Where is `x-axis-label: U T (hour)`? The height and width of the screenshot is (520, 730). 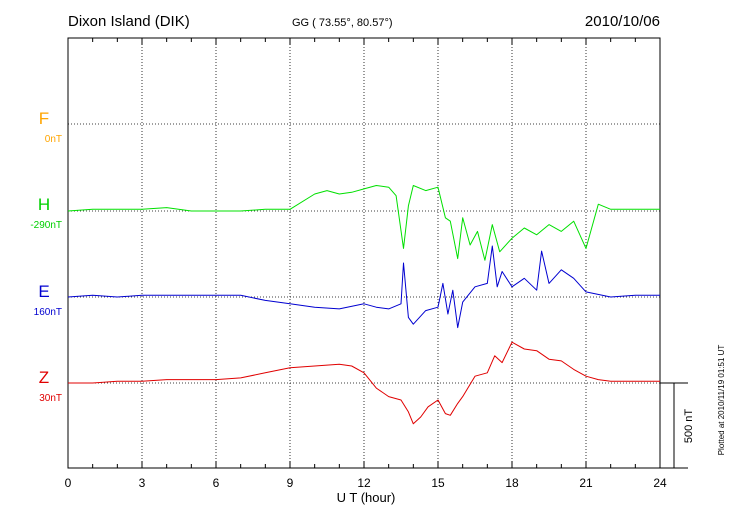 x-axis-label: U T (hour) is located at coordinates (366, 497).